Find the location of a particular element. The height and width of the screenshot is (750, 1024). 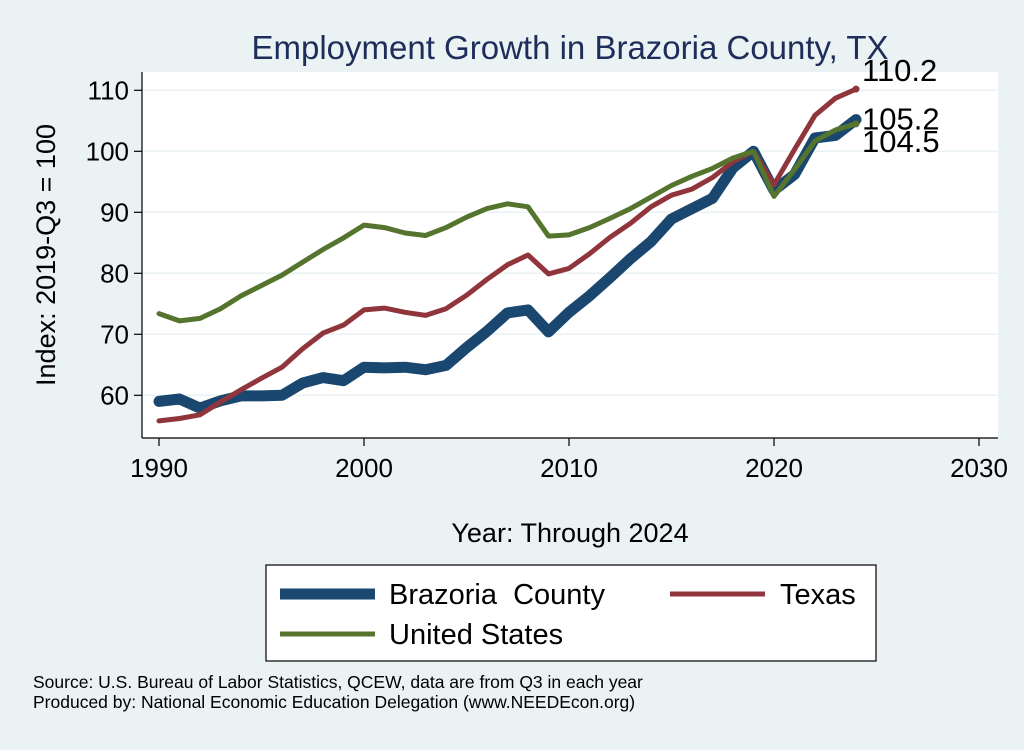

y-tick-label-90: 90 is located at coordinates (114, 212).